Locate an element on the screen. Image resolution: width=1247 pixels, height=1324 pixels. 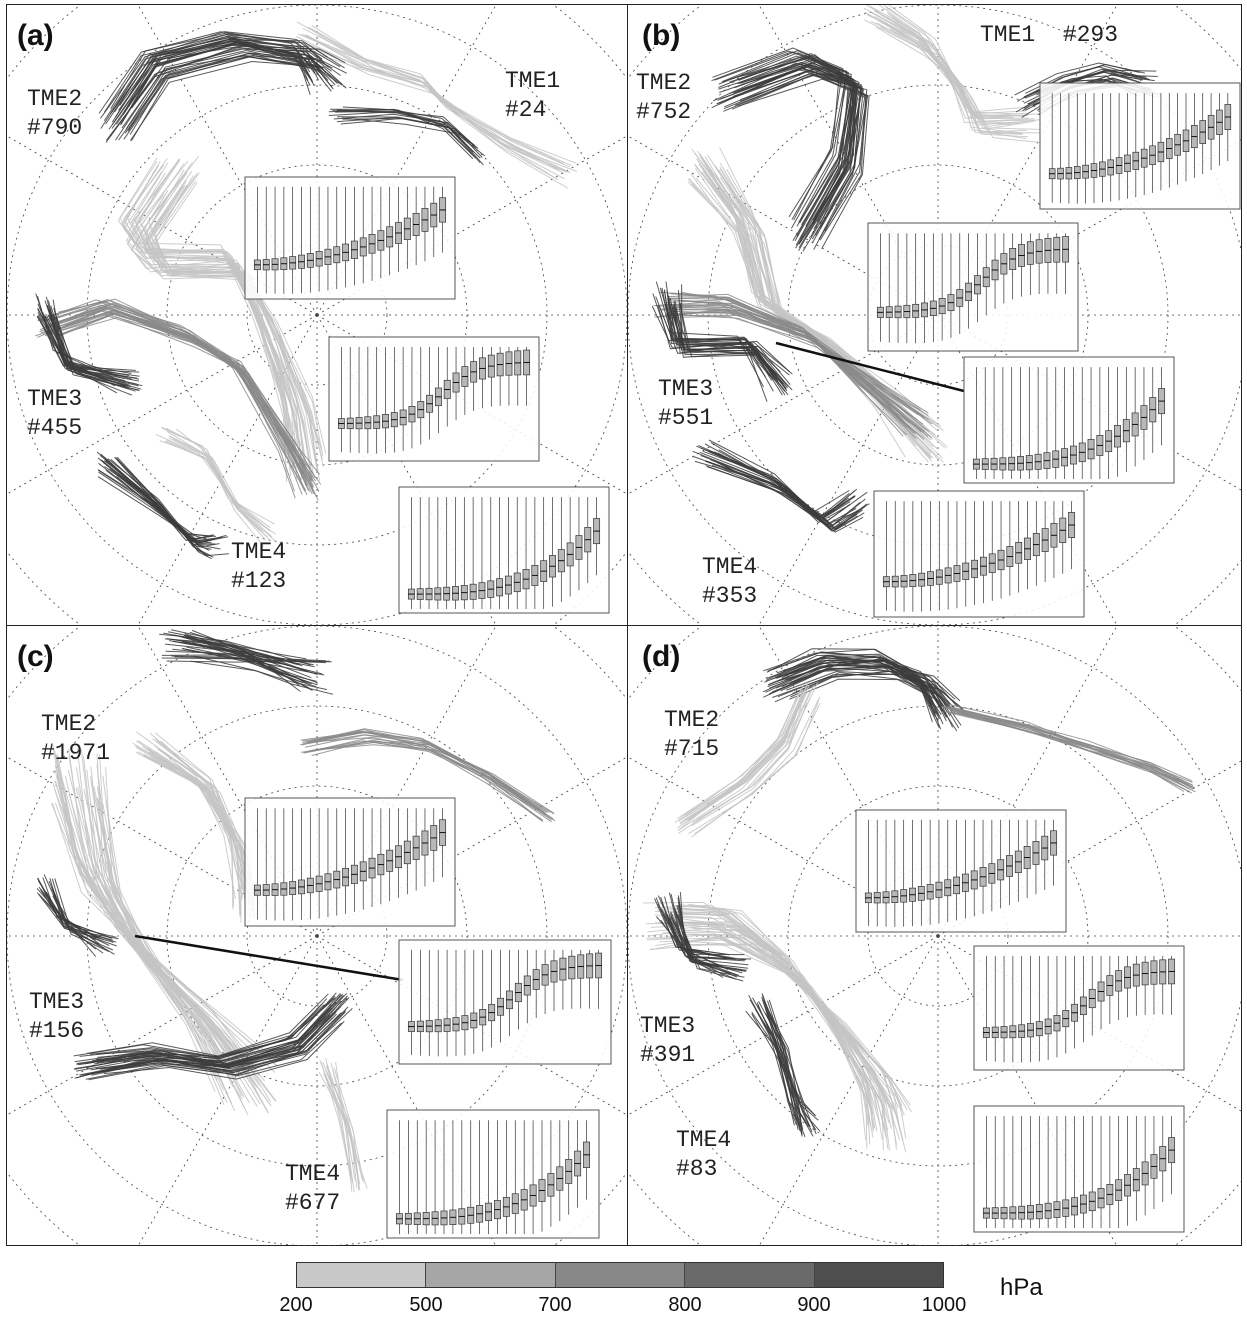
latitude-circle is located at coordinates (317, 936).